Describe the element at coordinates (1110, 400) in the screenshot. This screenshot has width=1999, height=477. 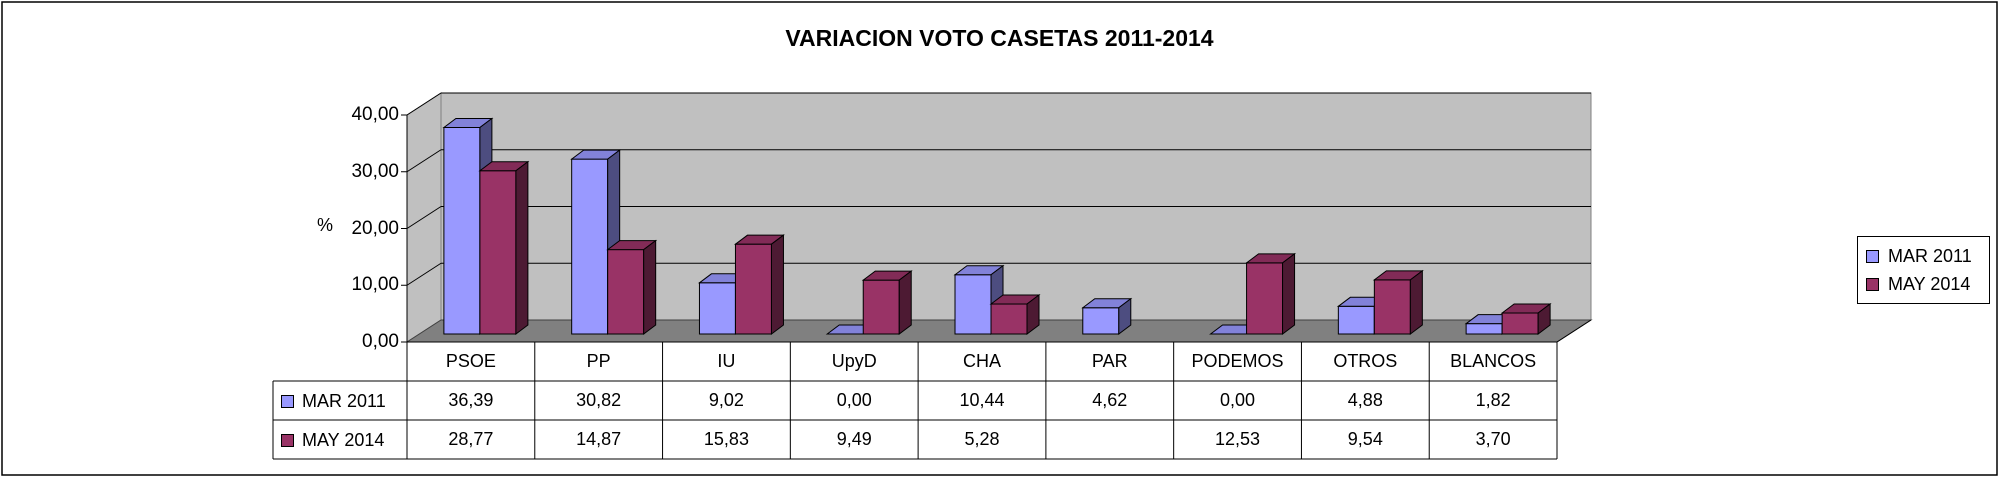
I see `data-label: 4,62` at that location.